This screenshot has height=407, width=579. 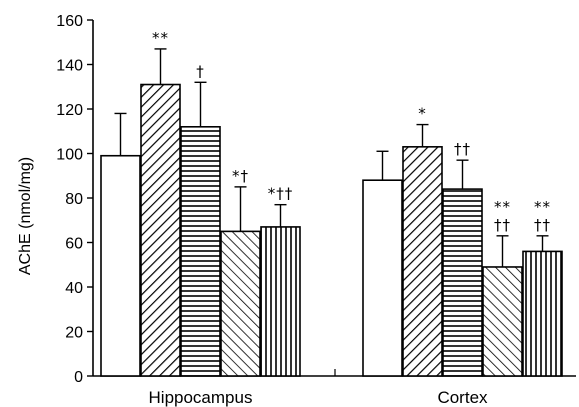 What do you see at coordinates (74, 288) in the screenshot?
I see `y-tick-label-40: 40` at bounding box center [74, 288].